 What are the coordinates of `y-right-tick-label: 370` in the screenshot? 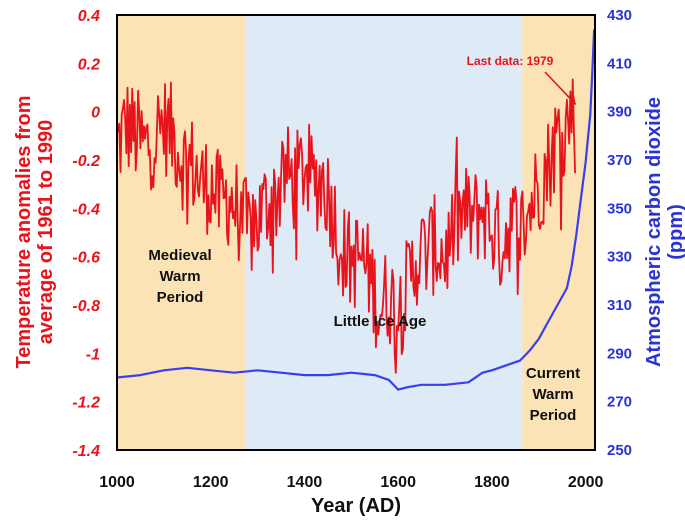 It's located at (619, 160).